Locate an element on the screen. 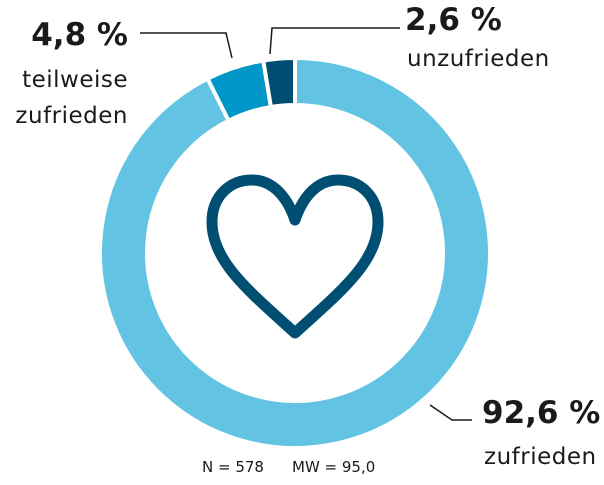 The height and width of the screenshot is (485, 604). annotation: N = 578 is located at coordinates (233, 467).